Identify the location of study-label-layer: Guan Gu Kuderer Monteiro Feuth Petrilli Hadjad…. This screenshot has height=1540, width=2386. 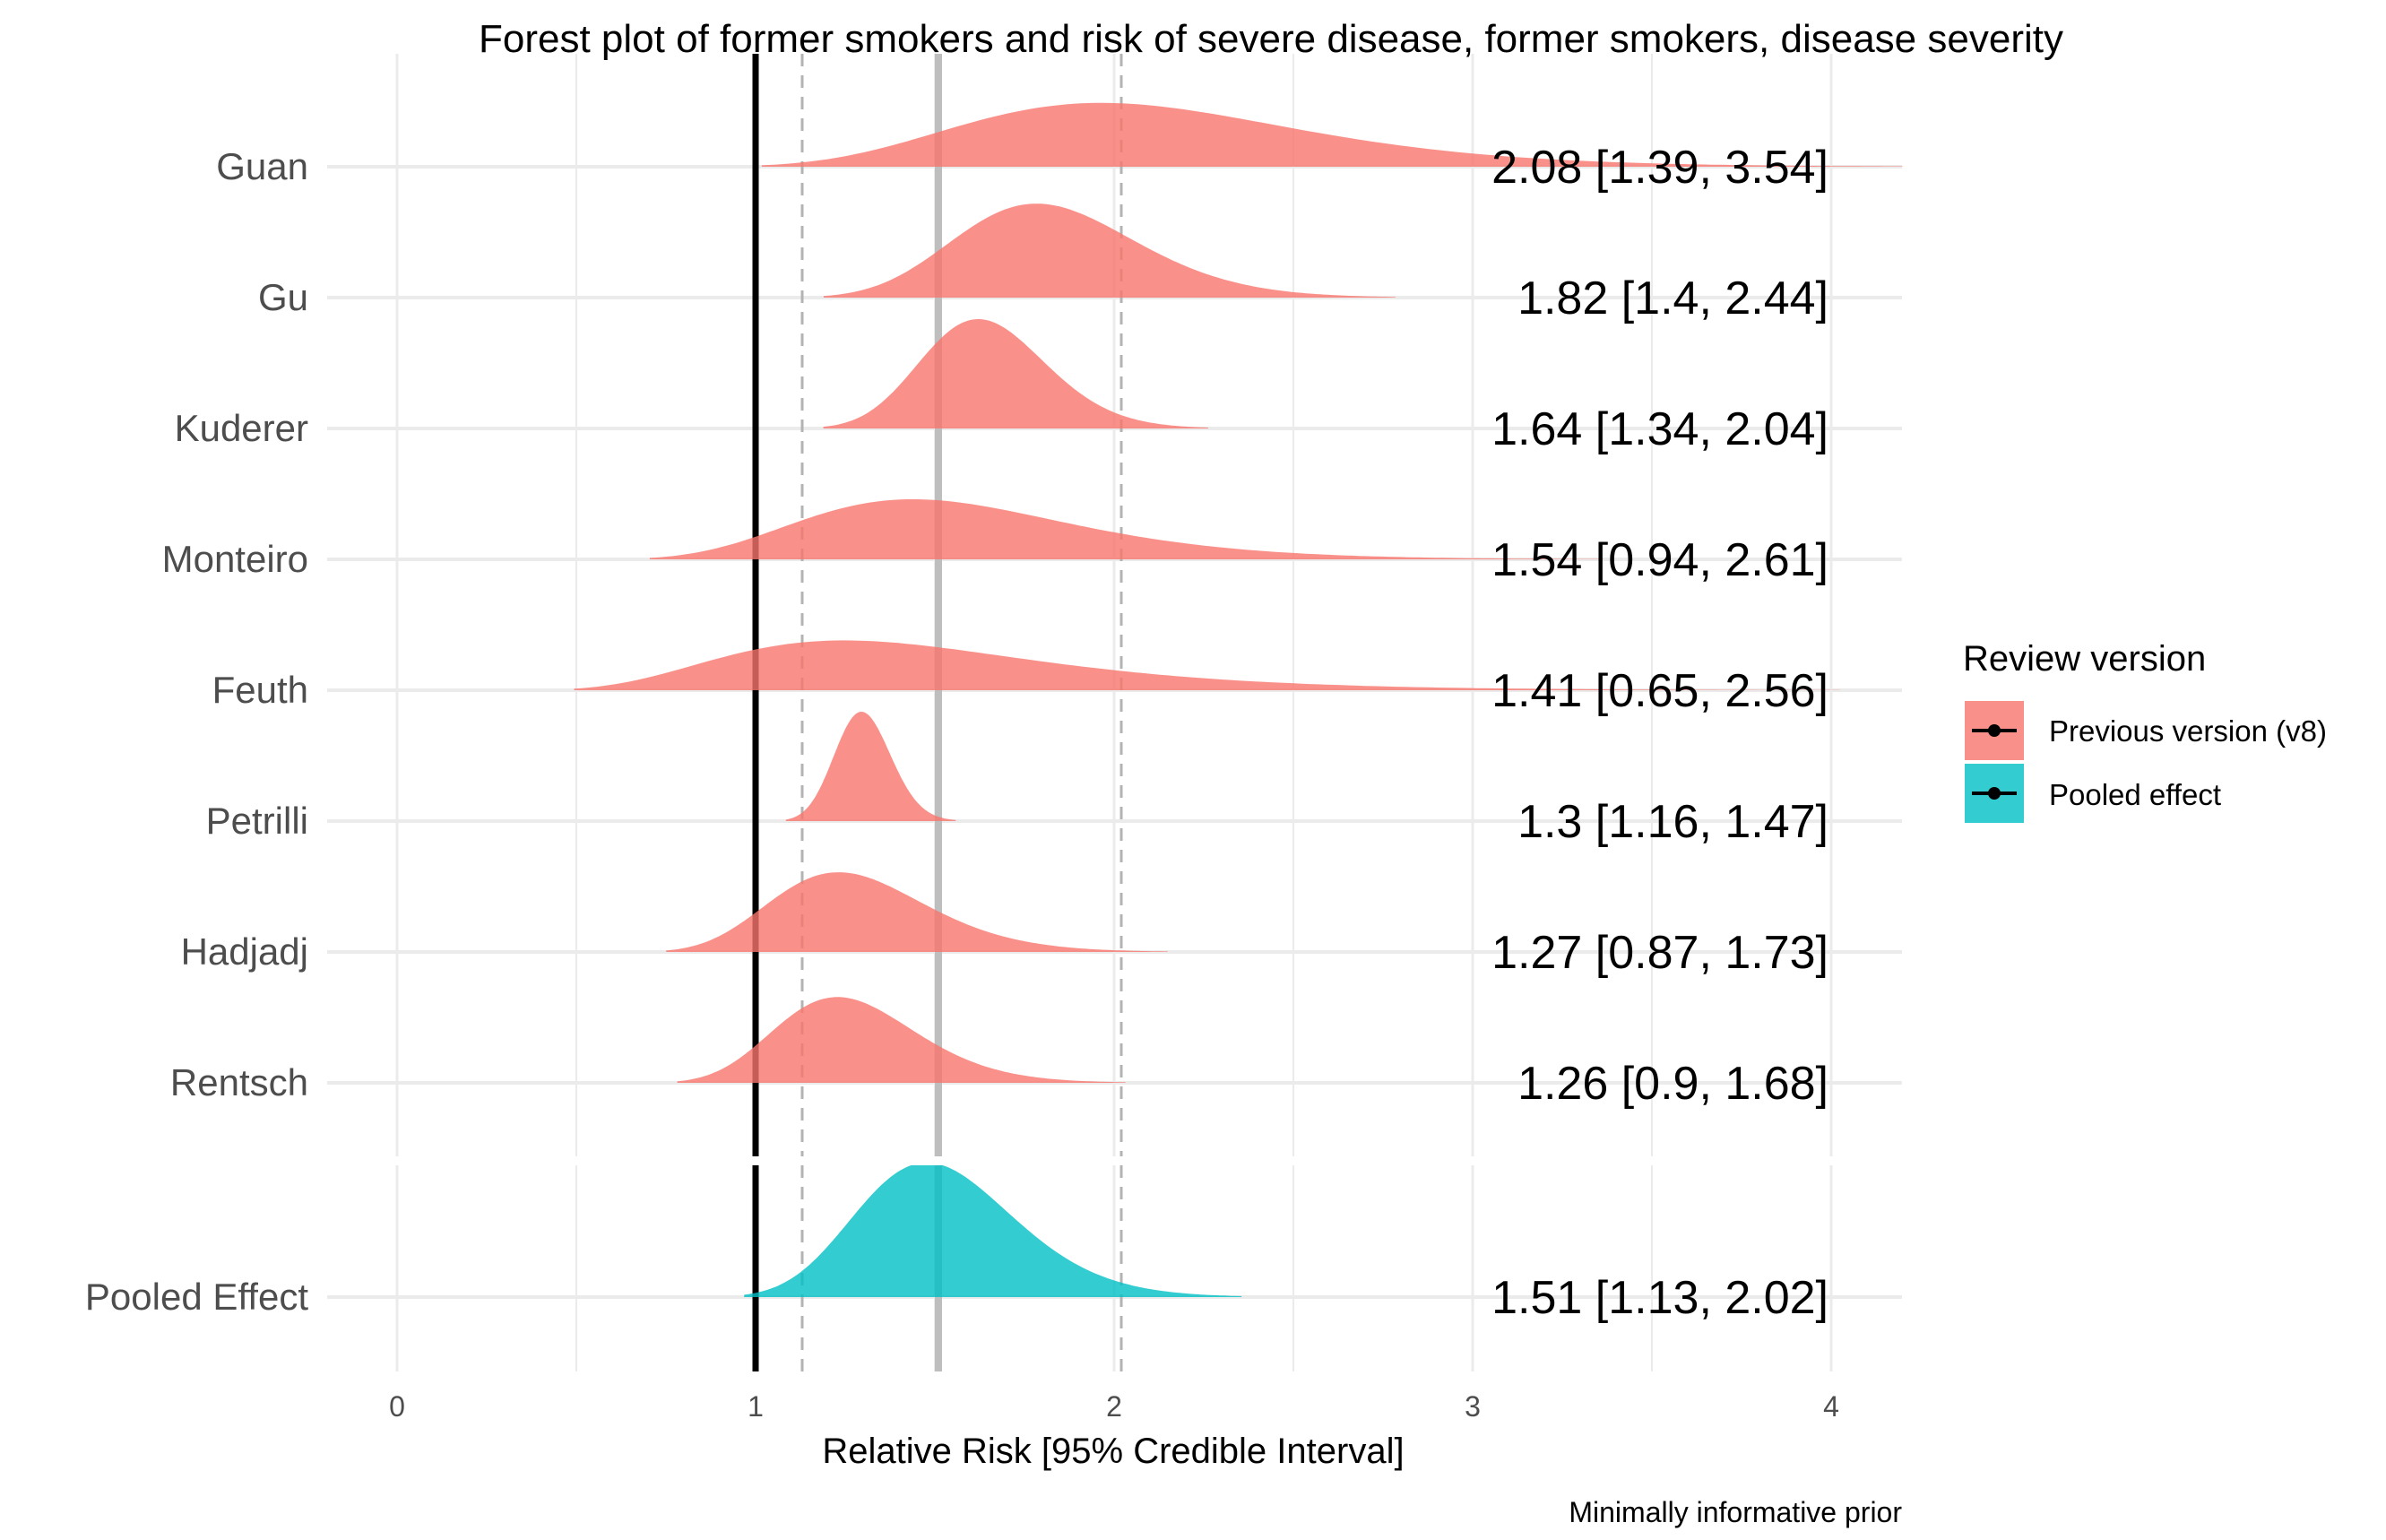
(196, 731).